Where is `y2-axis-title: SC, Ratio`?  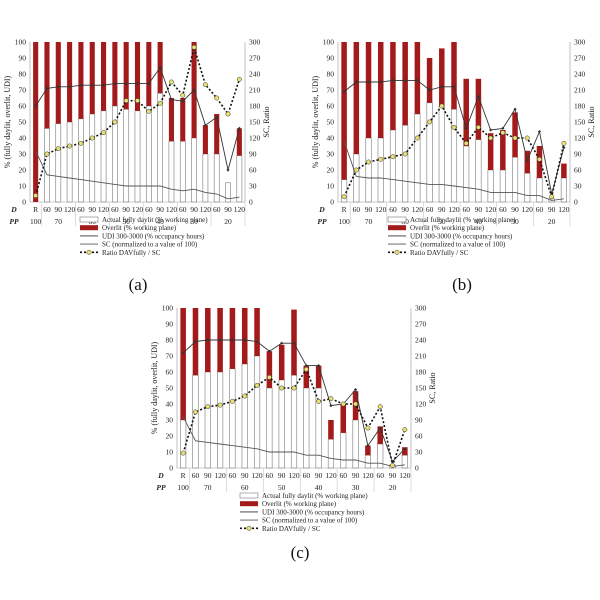
y2-axis-title: SC, Ratio is located at coordinates (591, 121).